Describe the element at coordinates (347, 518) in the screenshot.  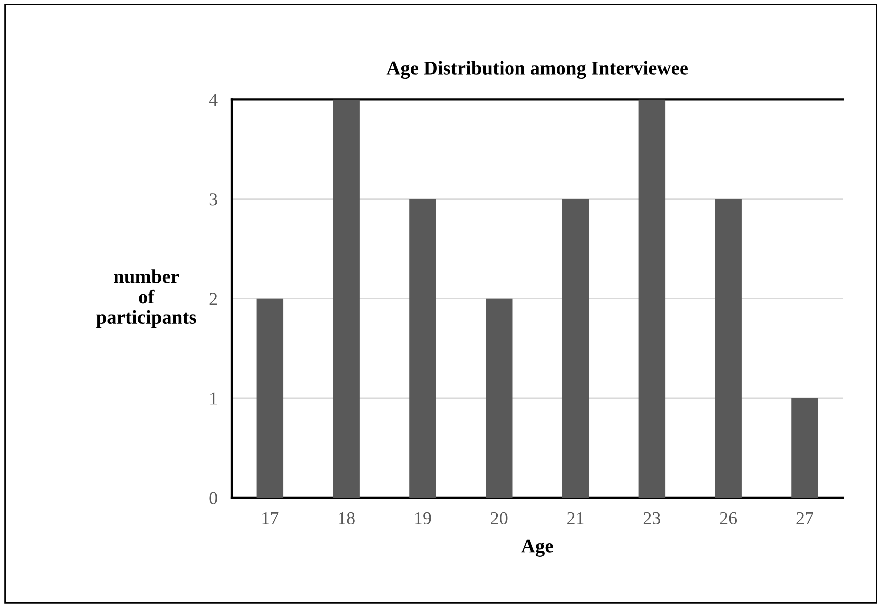
I see `x-tick-label: 18` at that location.